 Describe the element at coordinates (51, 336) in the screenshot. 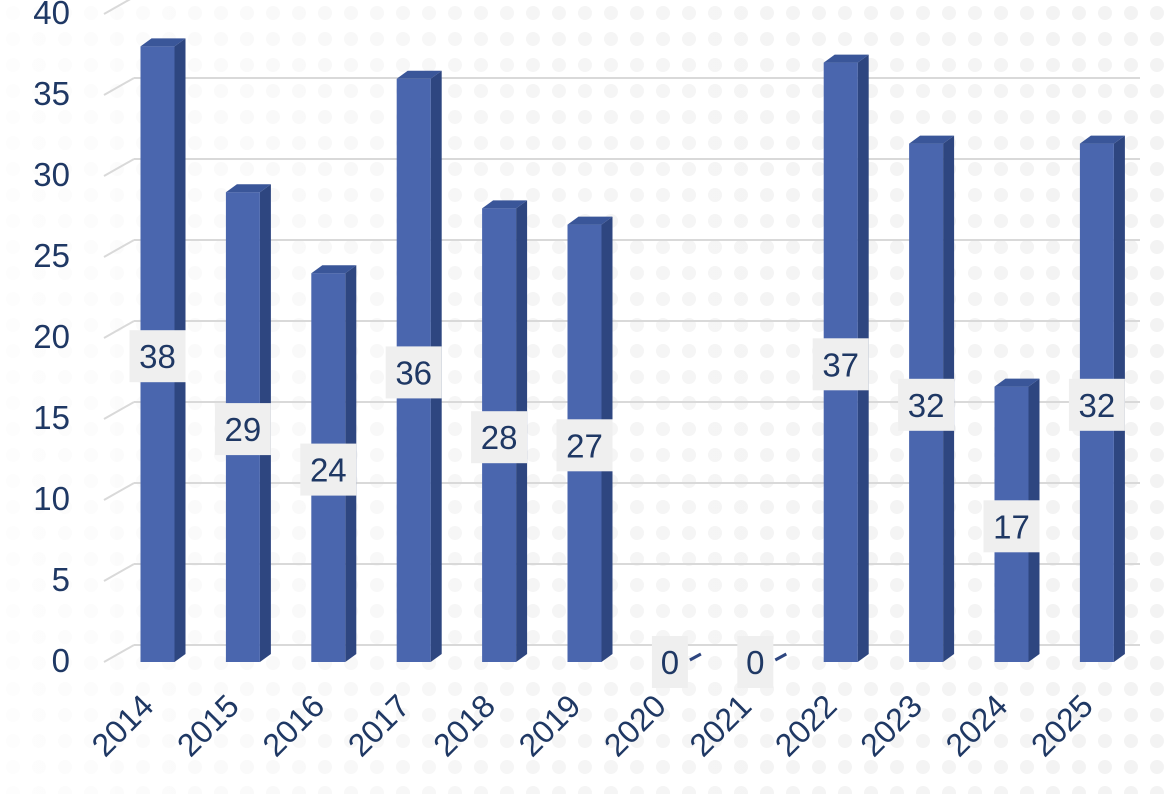

I see `y-tick-label: 20` at that location.